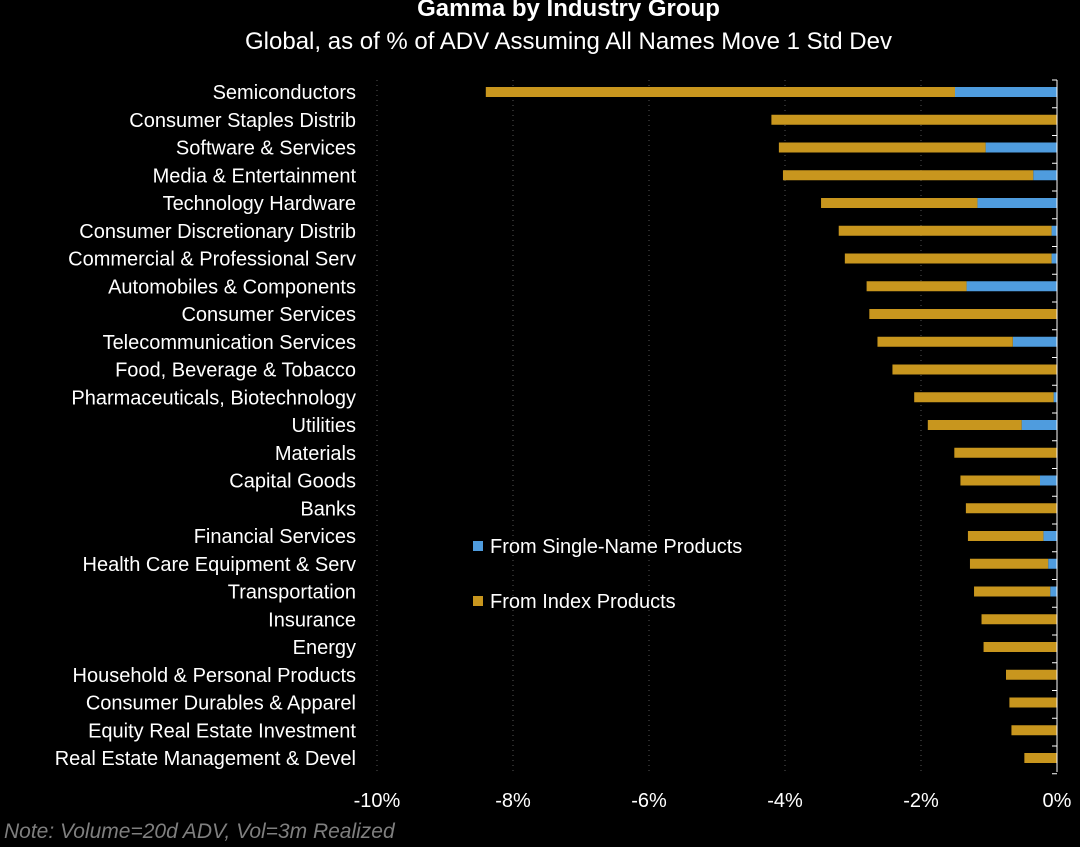 Image resolution: width=1080 pixels, height=847 pixels. Describe the element at coordinates (217, 232) in the screenshot. I see `category-label-5: Consumer Discretionary Distrib` at that location.